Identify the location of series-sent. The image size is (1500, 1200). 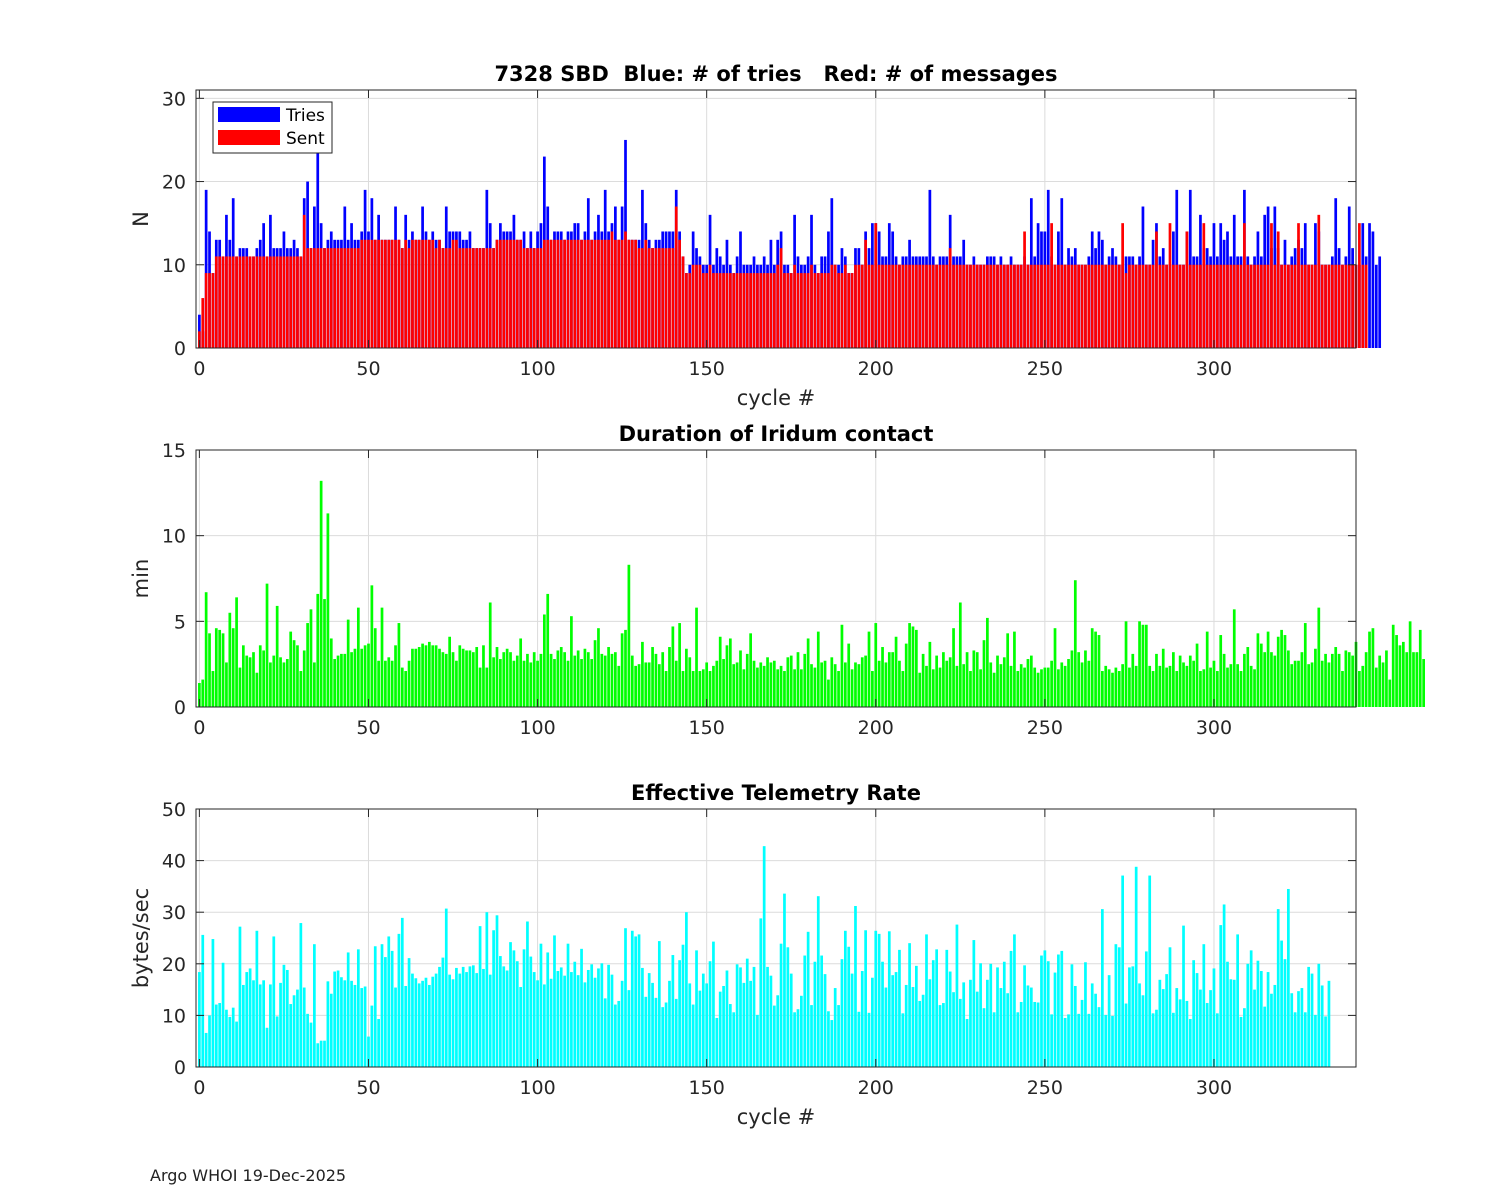
(783, 277).